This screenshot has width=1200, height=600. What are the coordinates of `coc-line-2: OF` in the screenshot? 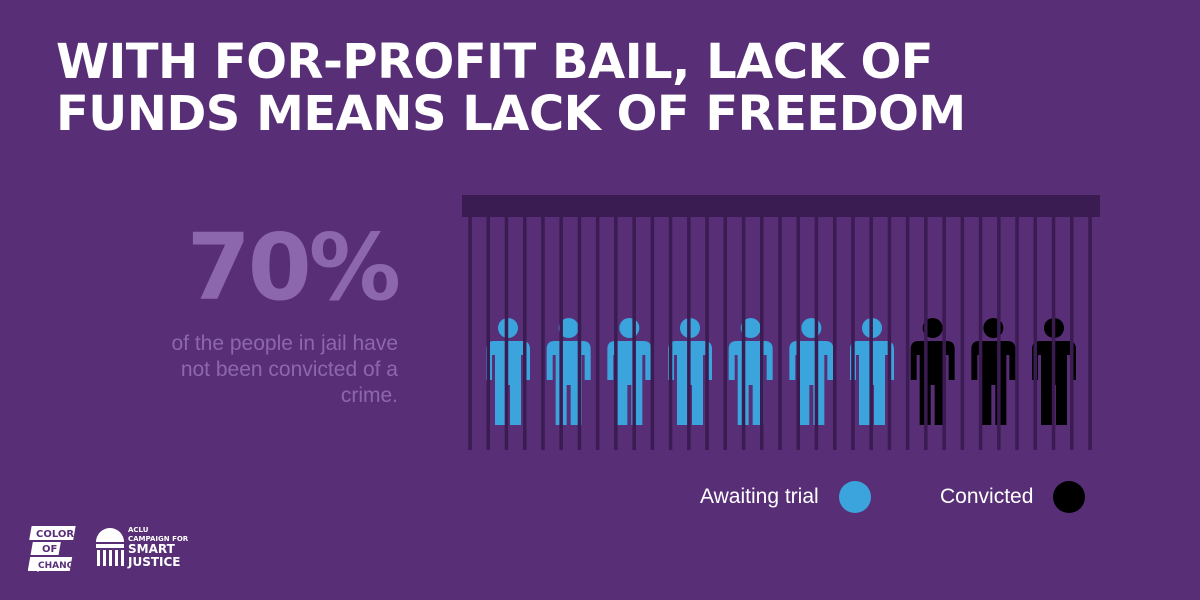 It's located at (49, 549).